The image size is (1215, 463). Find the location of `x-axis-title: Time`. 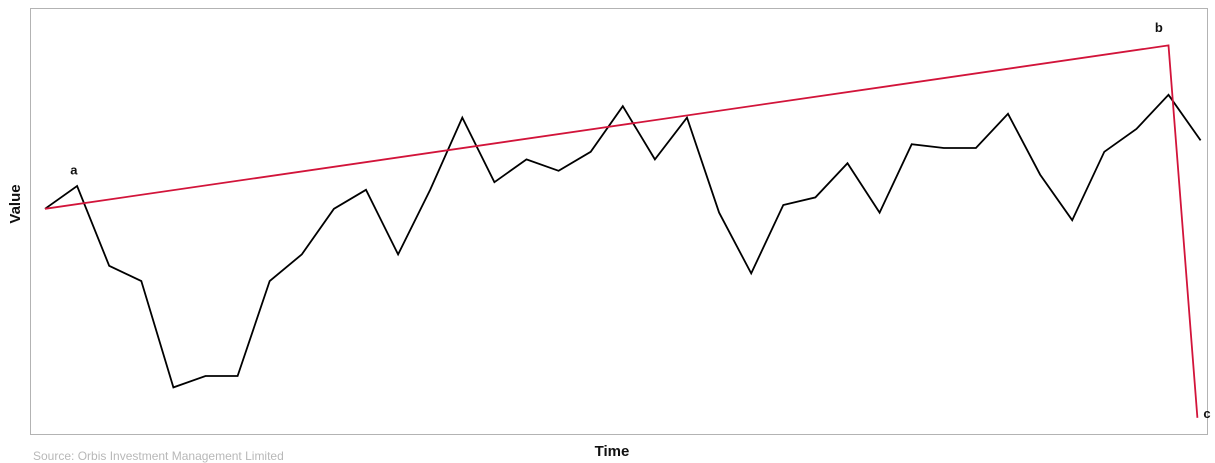

x-axis-title: Time is located at coordinates (612, 451).